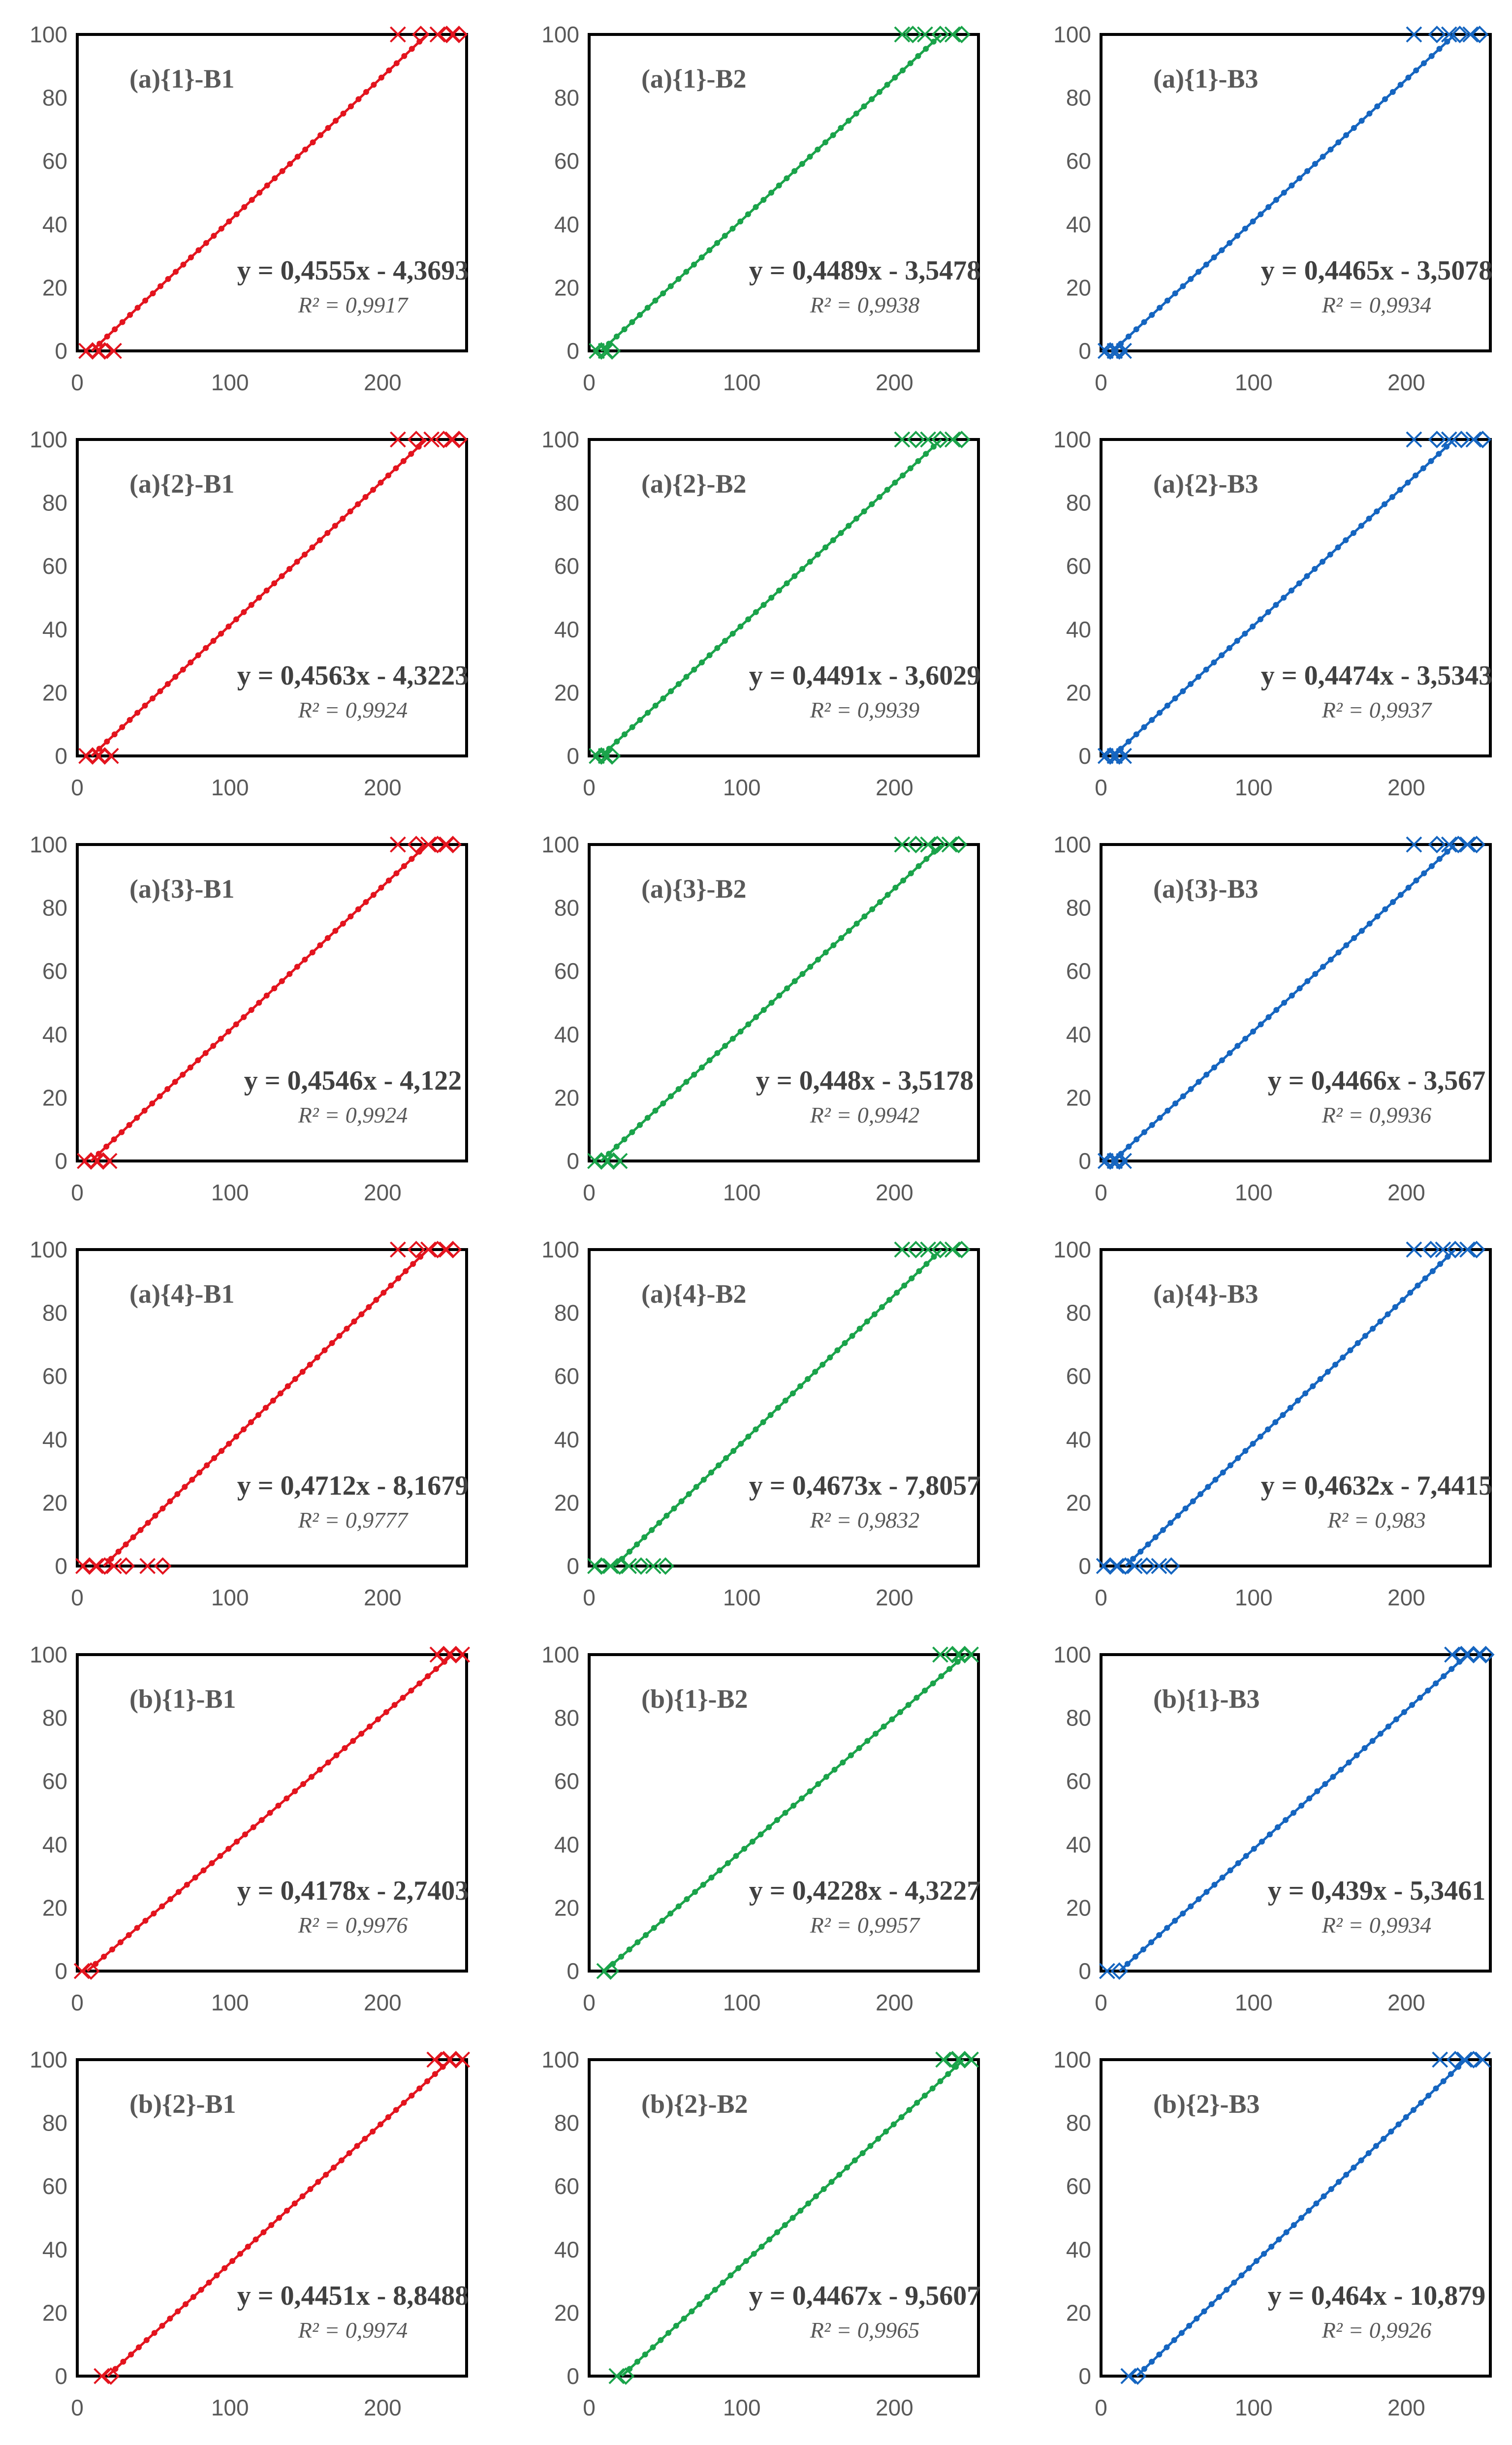 The width and height of the screenshot is (1512, 2445). Describe the element at coordinates (353, 1115) in the screenshot. I see `r-squared-label: R² = 0,9924` at that location.